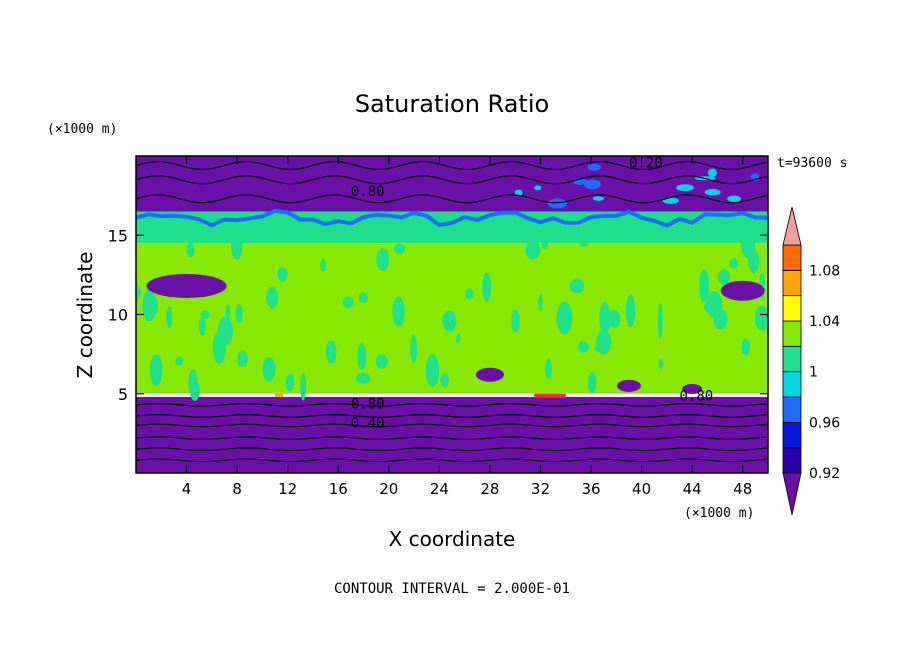 Image resolution: width=904 pixels, height=654 pixels. What do you see at coordinates (540, 489) in the screenshot?
I see `x-tick-label: 32` at bounding box center [540, 489].